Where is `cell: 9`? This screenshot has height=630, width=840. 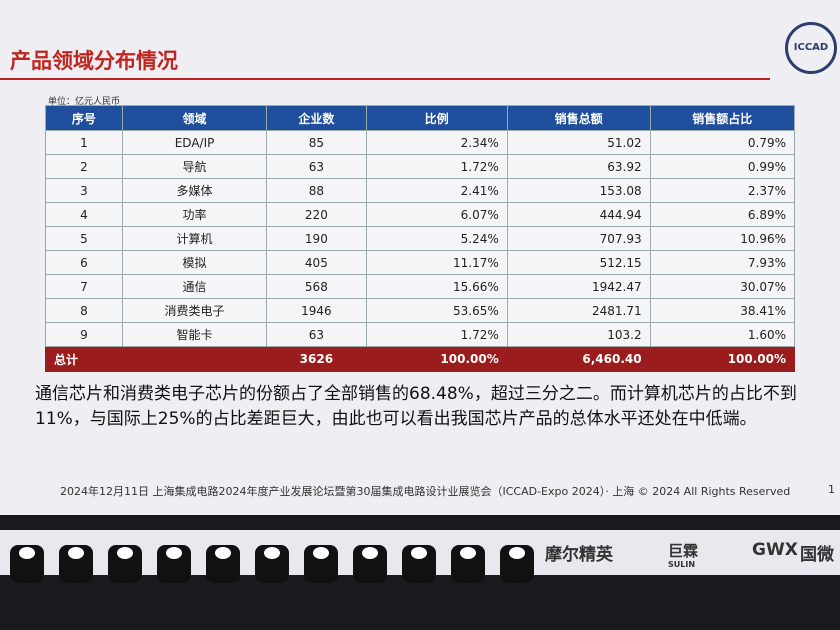 cell: 9 is located at coordinates (84, 334).